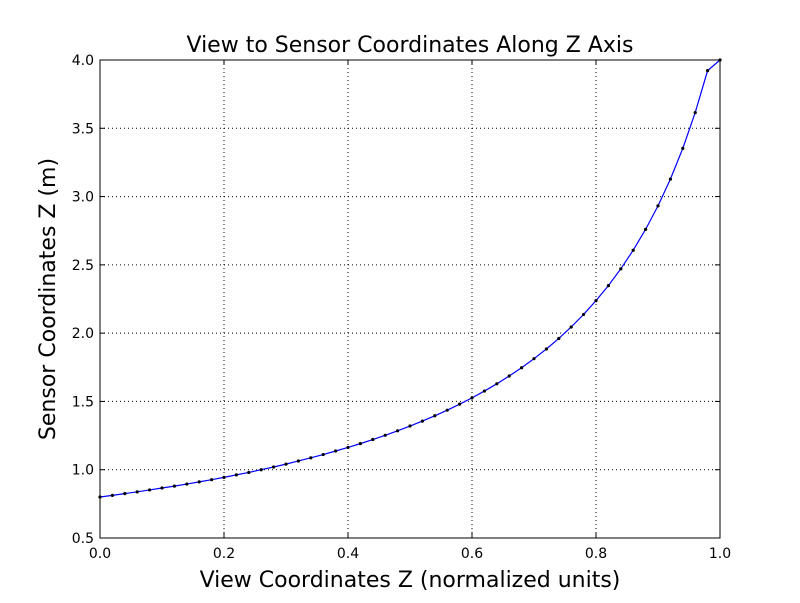  Describe the element at coordinates (83, 198) in the screenshot. I see `y-tick-label: 3.0` at that location.